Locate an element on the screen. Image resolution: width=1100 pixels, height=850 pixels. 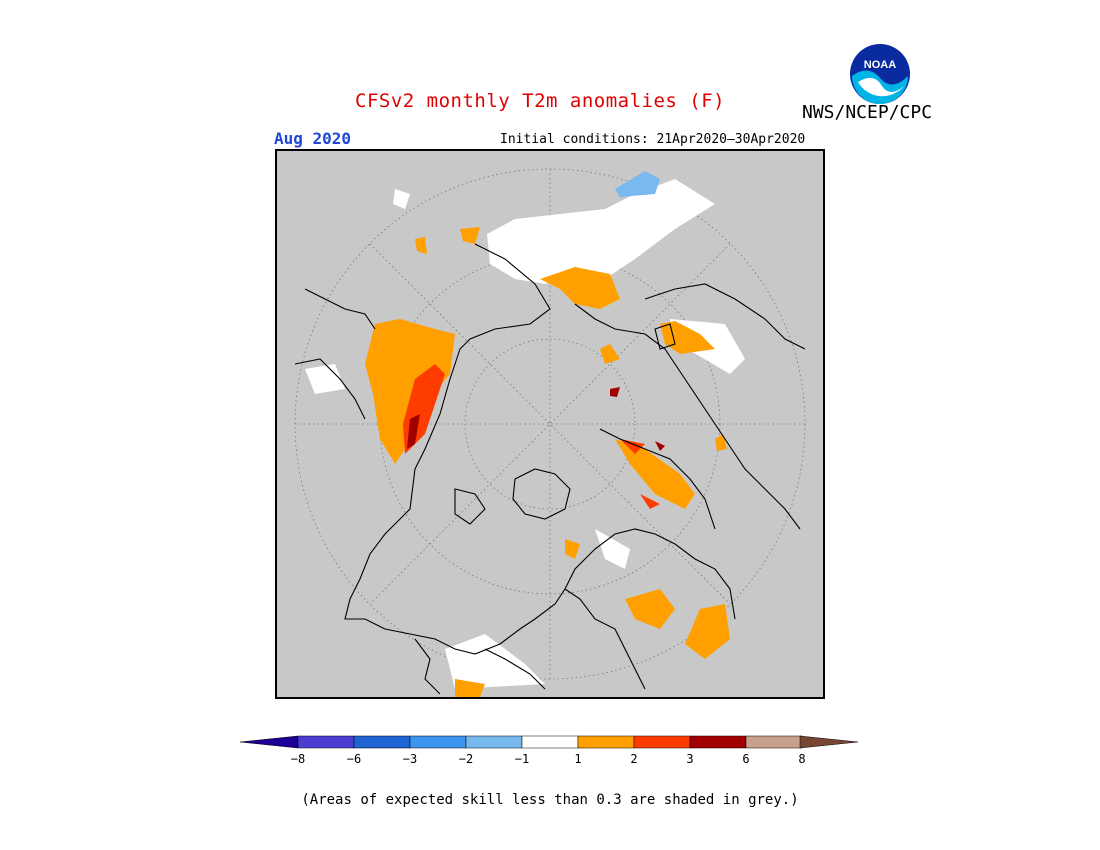
legend-label: 2 is located at coordinates (634, 759).